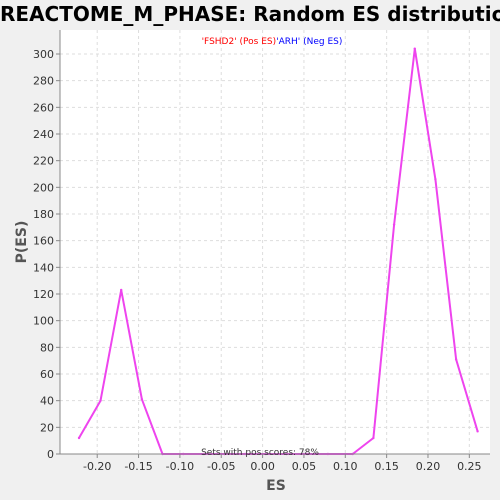 The image size is (500, 500). I want to click on x-axis-label: ES, so click(276, 486).